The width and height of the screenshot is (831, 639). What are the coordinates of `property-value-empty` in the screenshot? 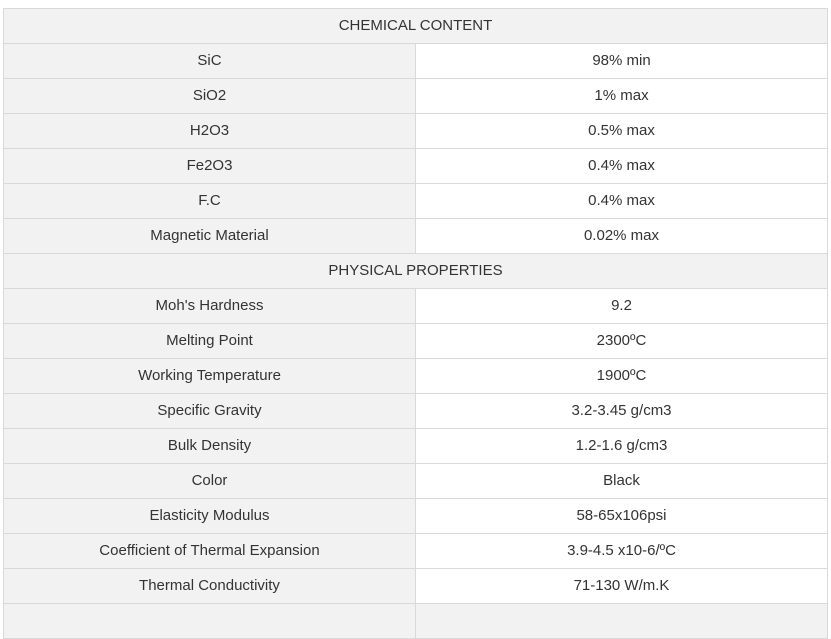 It's located at (621, 621).